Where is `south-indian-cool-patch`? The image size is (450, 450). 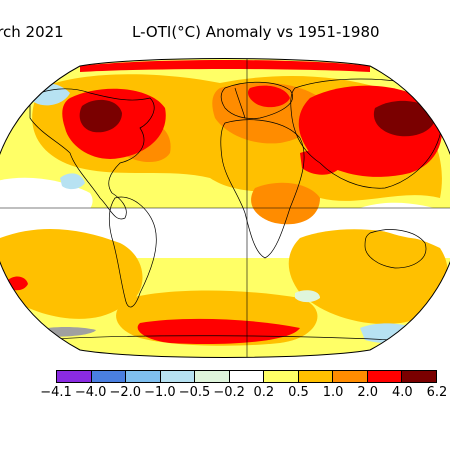
south-indian-cool-patch is located at coordinates (307, 296).